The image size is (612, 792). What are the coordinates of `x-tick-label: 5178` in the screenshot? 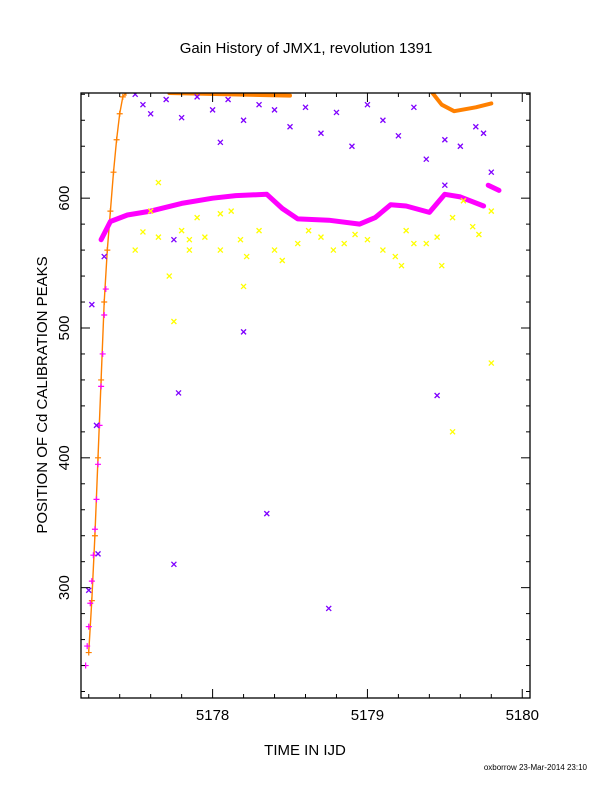 It's located at (212, 715).